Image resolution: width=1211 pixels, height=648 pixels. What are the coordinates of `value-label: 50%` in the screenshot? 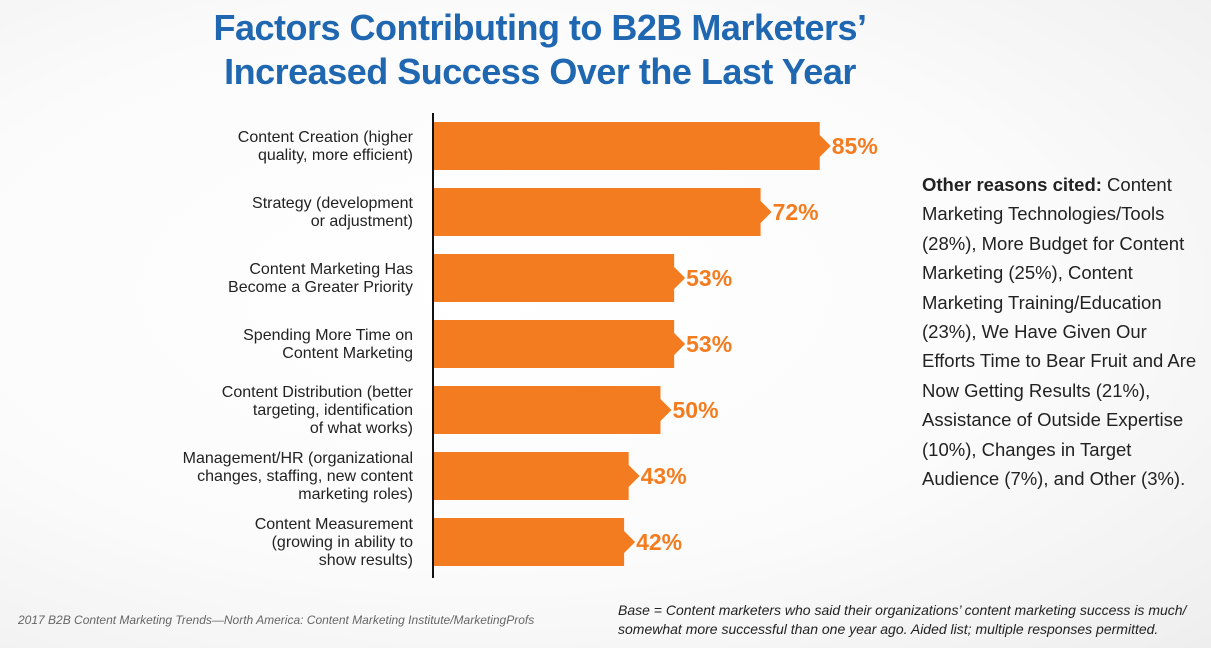 It's located at (696, 410).